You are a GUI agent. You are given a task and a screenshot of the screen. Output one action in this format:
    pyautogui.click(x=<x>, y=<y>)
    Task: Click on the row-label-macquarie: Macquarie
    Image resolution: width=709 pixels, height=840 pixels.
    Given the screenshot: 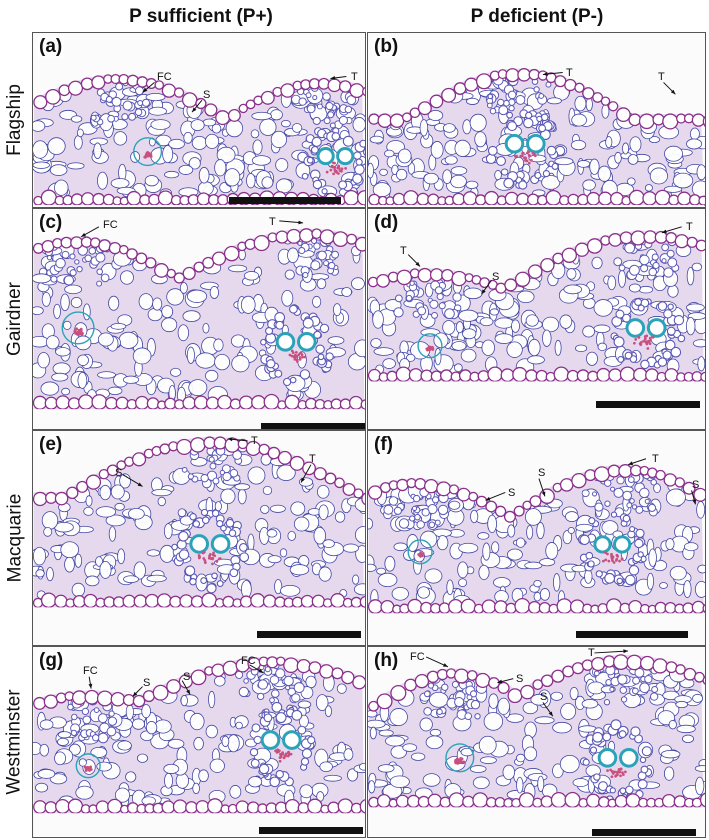 What is the action you would take?
    pyautogui.click(x=15, y=538)
    